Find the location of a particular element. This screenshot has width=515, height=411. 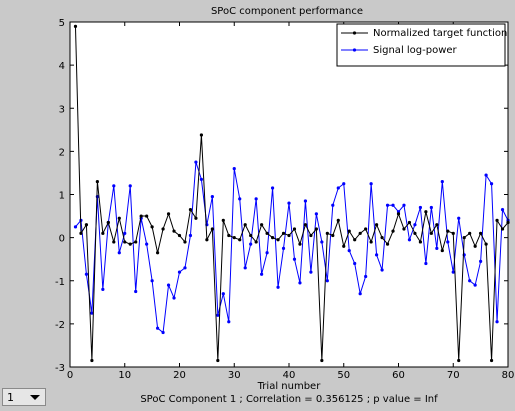

component-select: 1 is located at coordinates (24, 397).